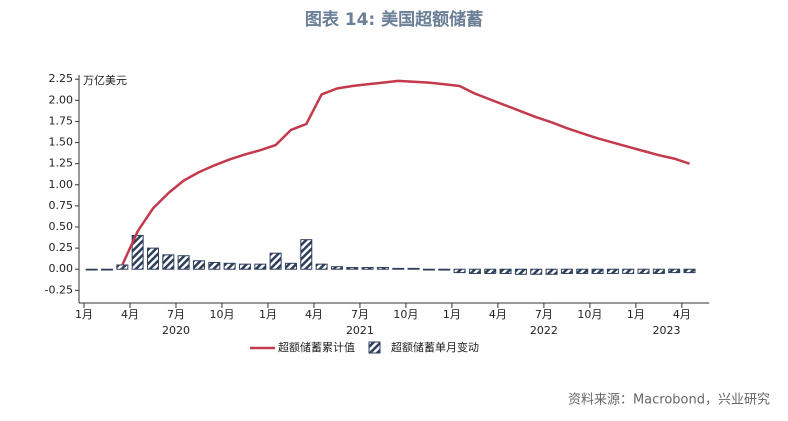  What do you see at coordinates (105, 80) in the screenshot?
I see `y-axis-label: 万亿美元` at bounding box center [105, 80].